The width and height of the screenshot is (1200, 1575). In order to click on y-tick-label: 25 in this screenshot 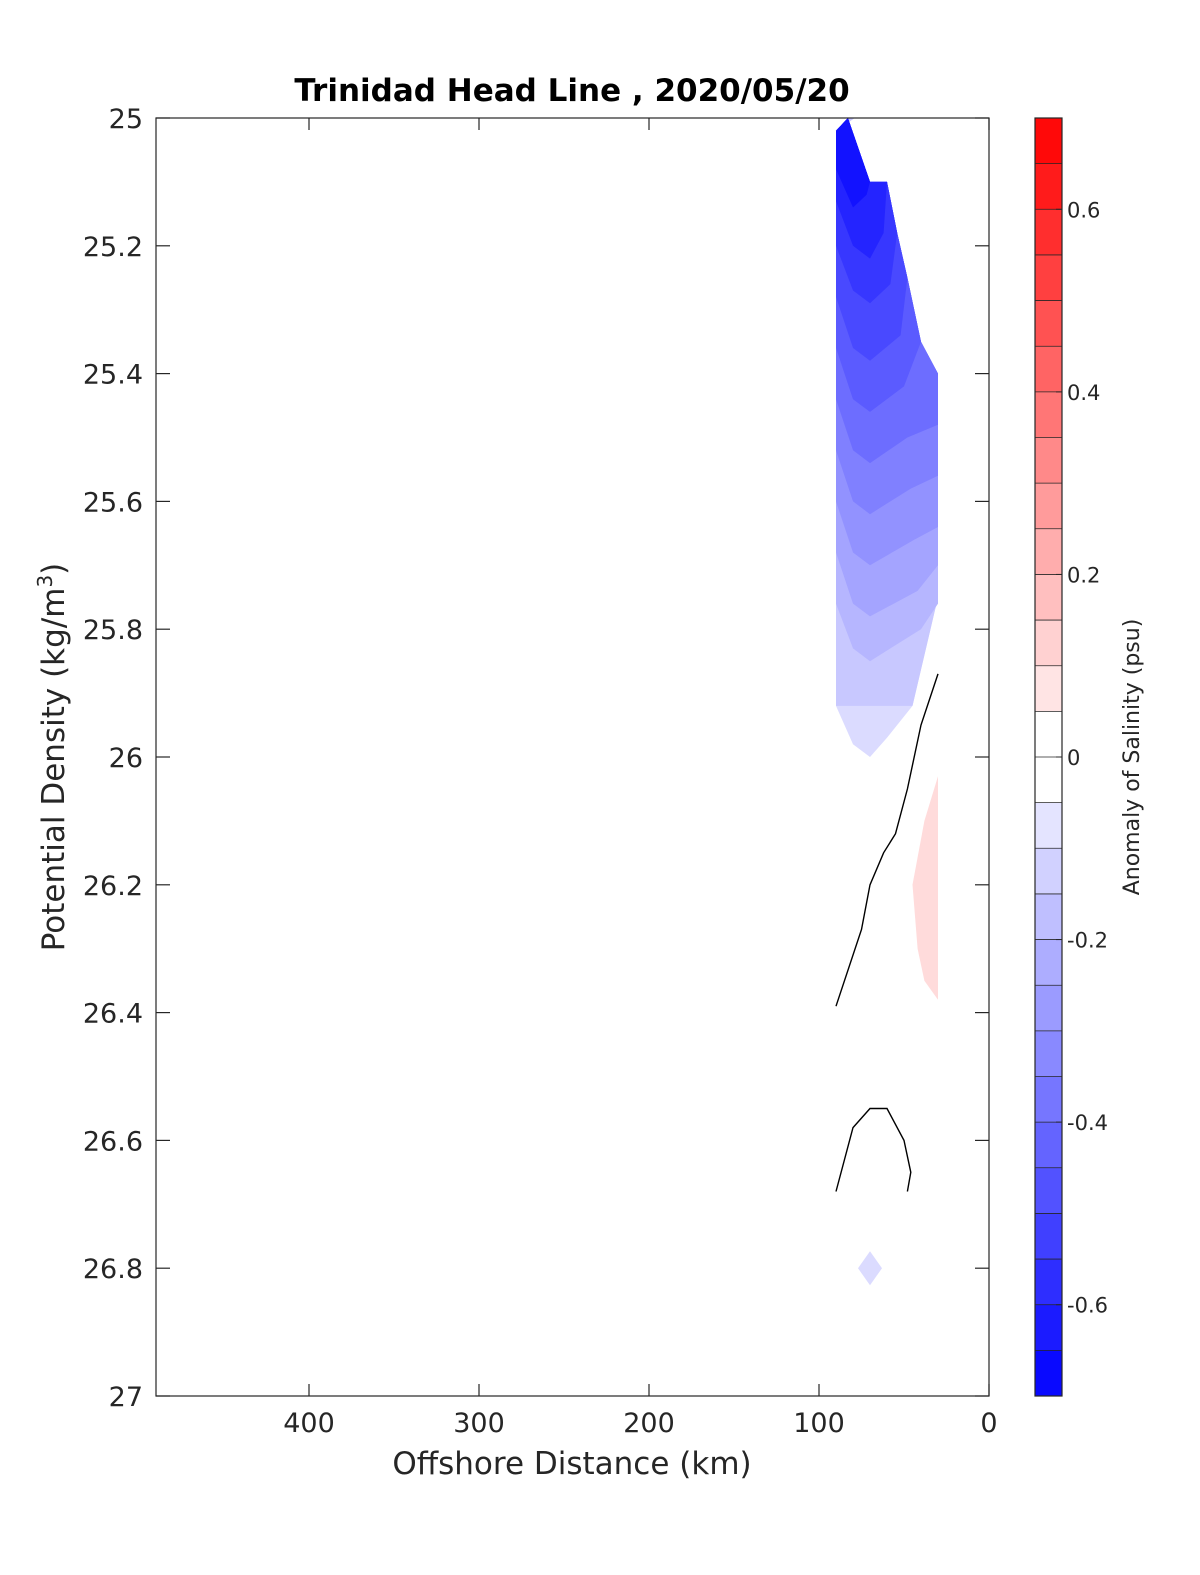, I will do `click(126, 119)`.